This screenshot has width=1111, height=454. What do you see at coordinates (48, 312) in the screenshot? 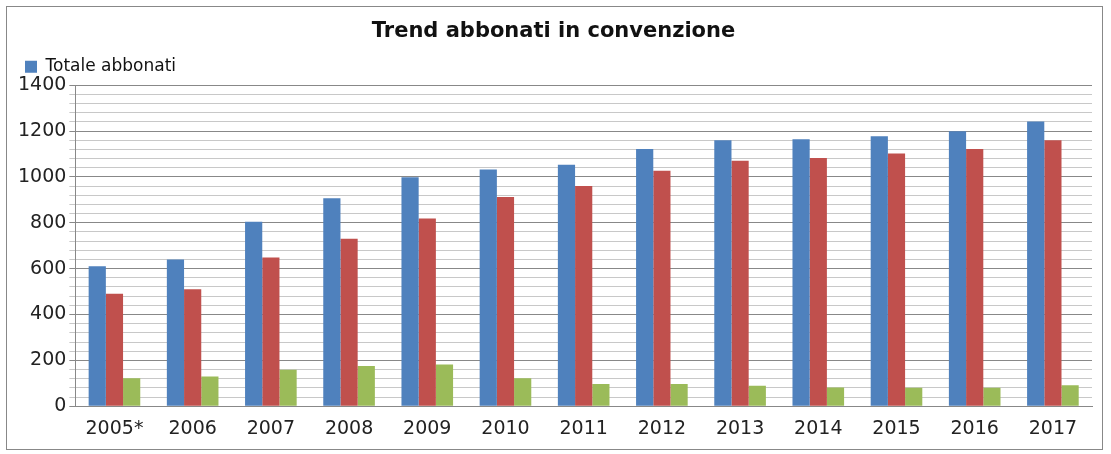
I see `y-tick-label: 400` at bounding box center [48, 312].